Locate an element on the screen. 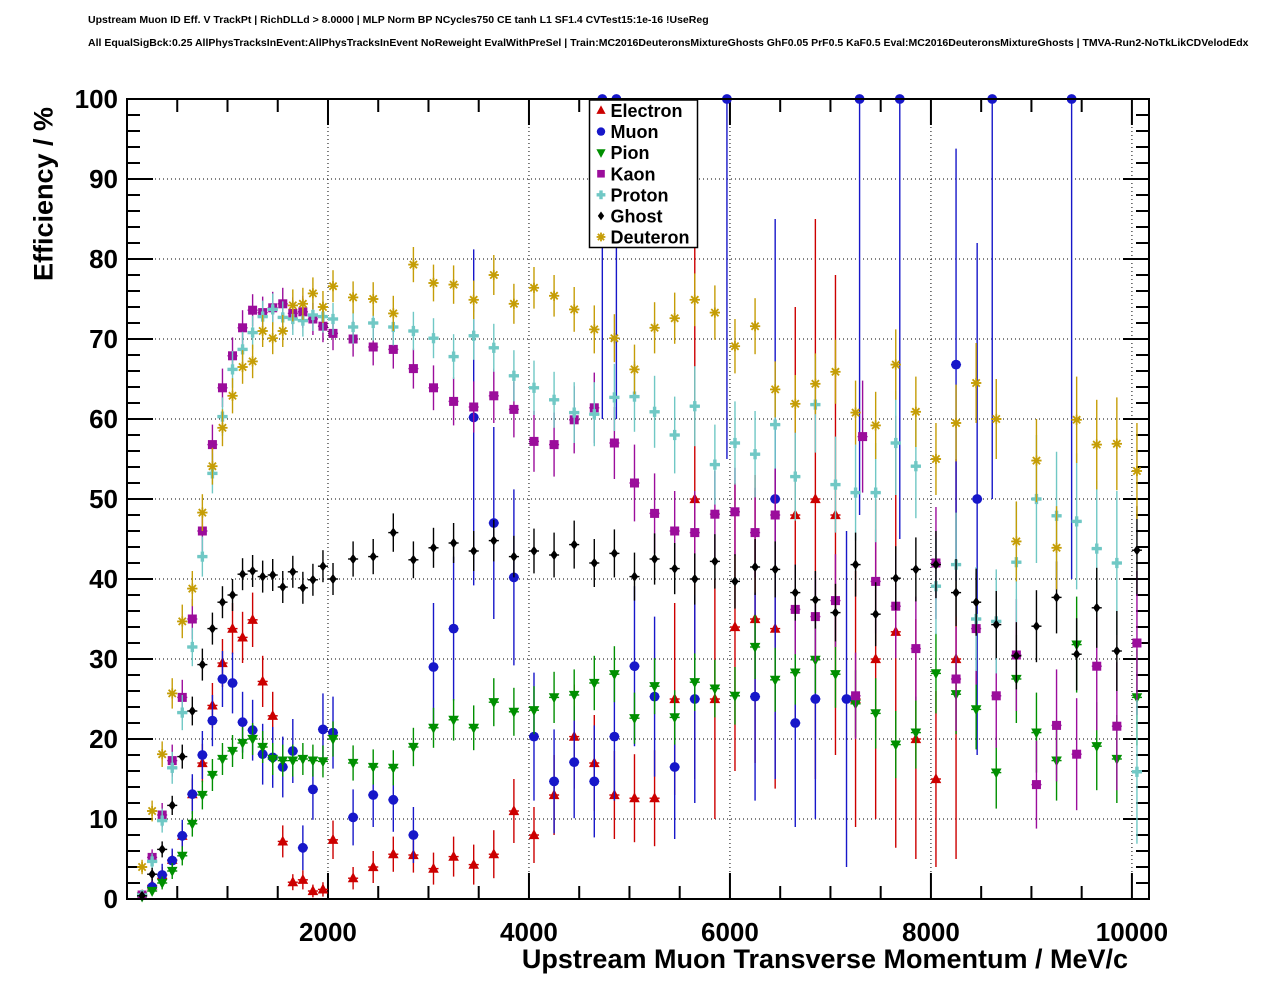 The width and height of the screenshot is (1276, 996). legend-label: Muon is located at coordinates (635, 132).